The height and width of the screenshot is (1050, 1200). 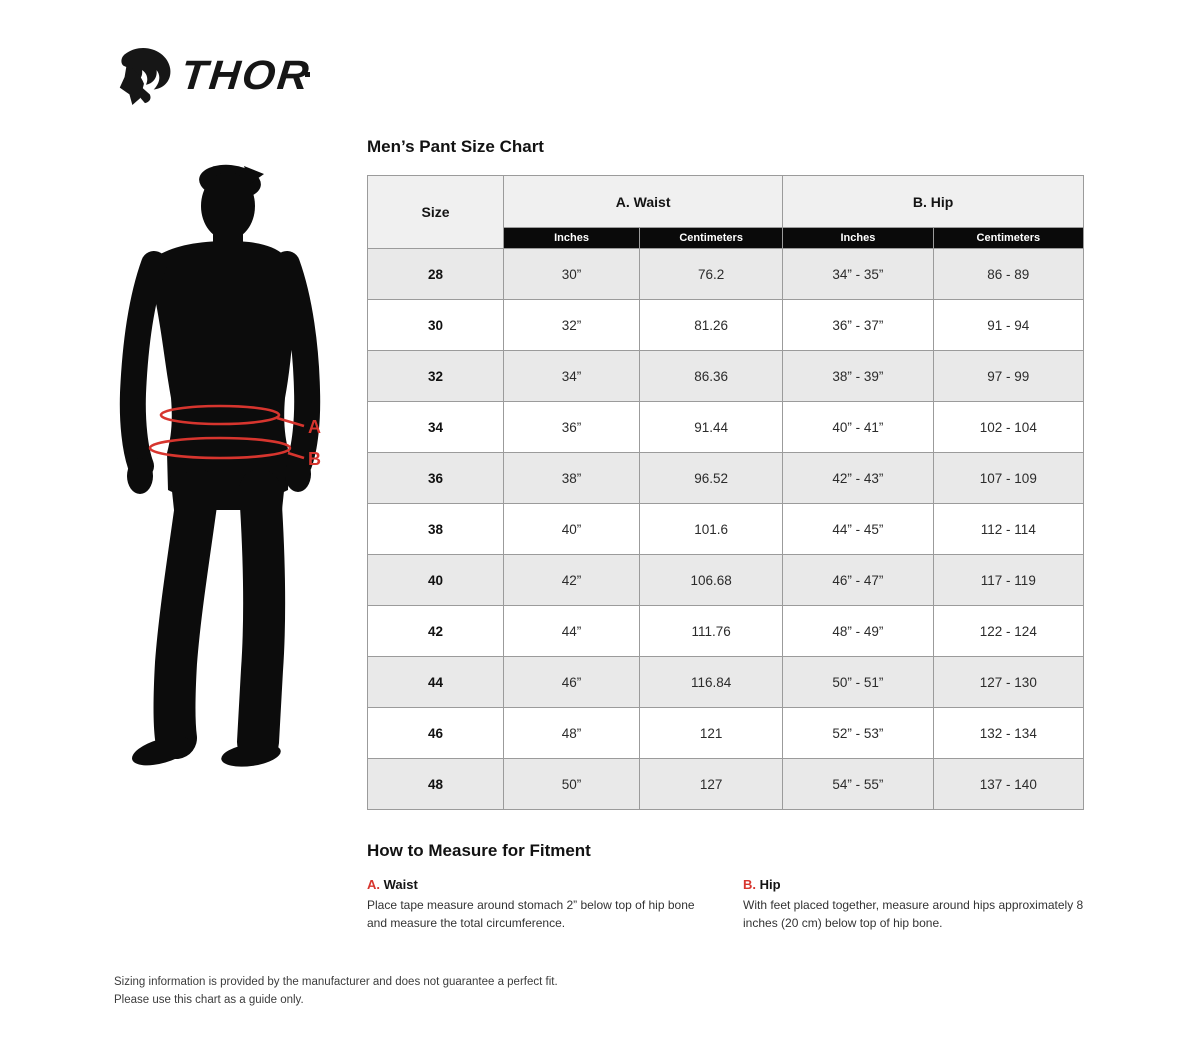 I want to click on cell-hip-cm: 132 - 134, so click(x=1008, y=733).